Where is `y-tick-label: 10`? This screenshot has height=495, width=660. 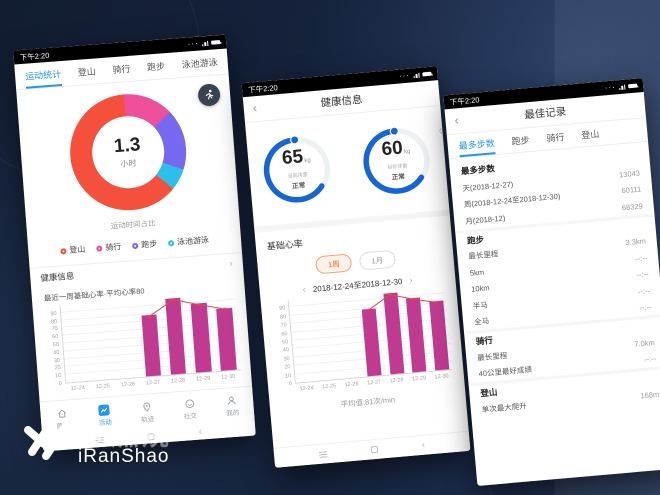 y-tick-label: 10 is located at coordinates (288, 376).